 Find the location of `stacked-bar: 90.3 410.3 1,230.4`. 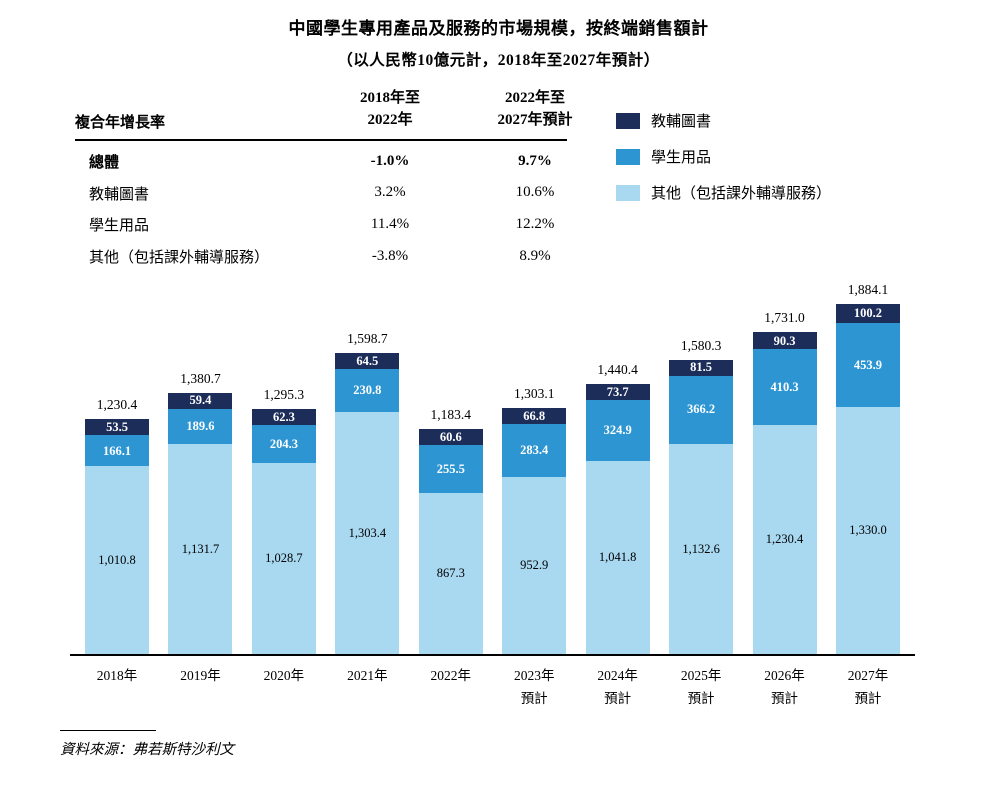

stacked-bar: 90.3 410.3 1,230.4 is located at coordinates (784, 493).